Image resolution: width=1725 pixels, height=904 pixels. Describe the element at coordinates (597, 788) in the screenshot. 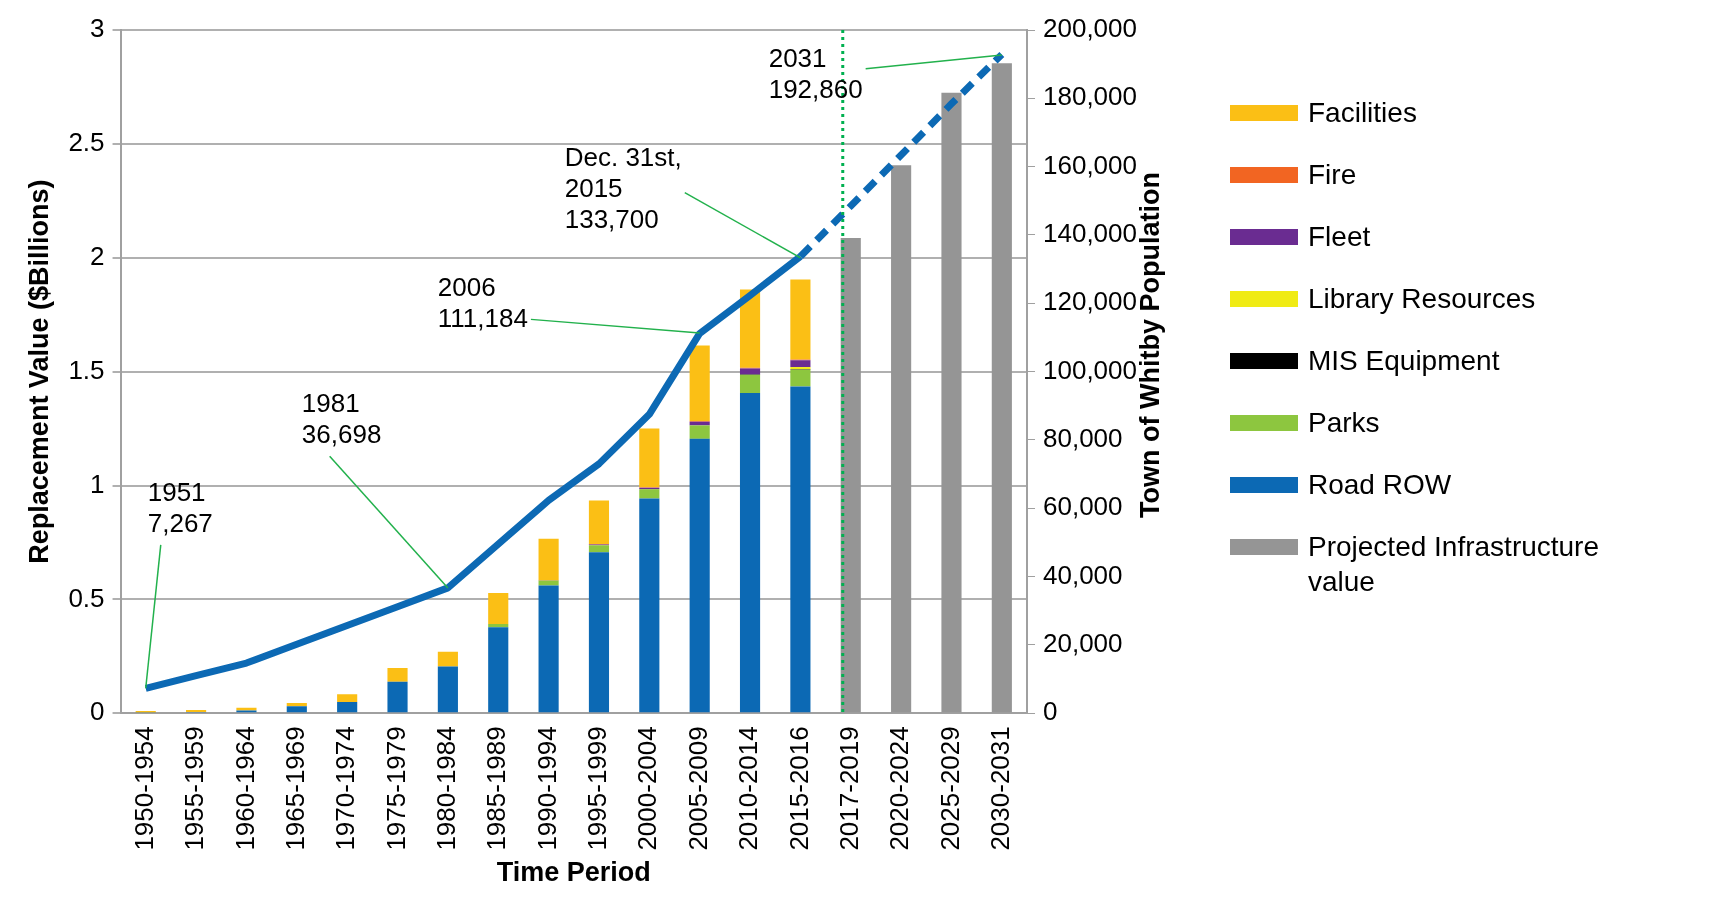

I see `x-tick-label: 1995-1999` at that location.